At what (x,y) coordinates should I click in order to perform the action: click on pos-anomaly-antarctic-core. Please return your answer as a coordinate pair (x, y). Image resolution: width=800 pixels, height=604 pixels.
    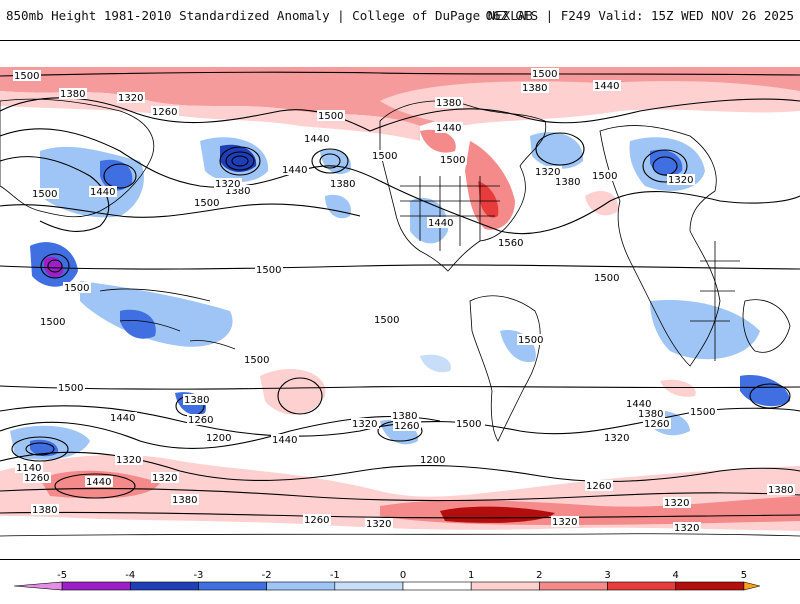
    Looking at the image, I should click on (497, 514).